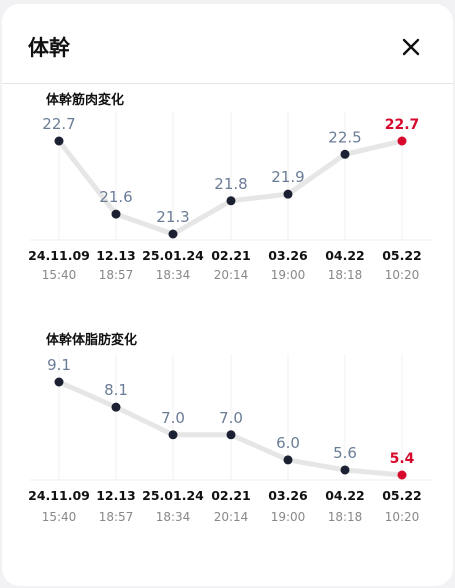  I want to click on fat-x-time-label: 10:20, so click(402, 517).